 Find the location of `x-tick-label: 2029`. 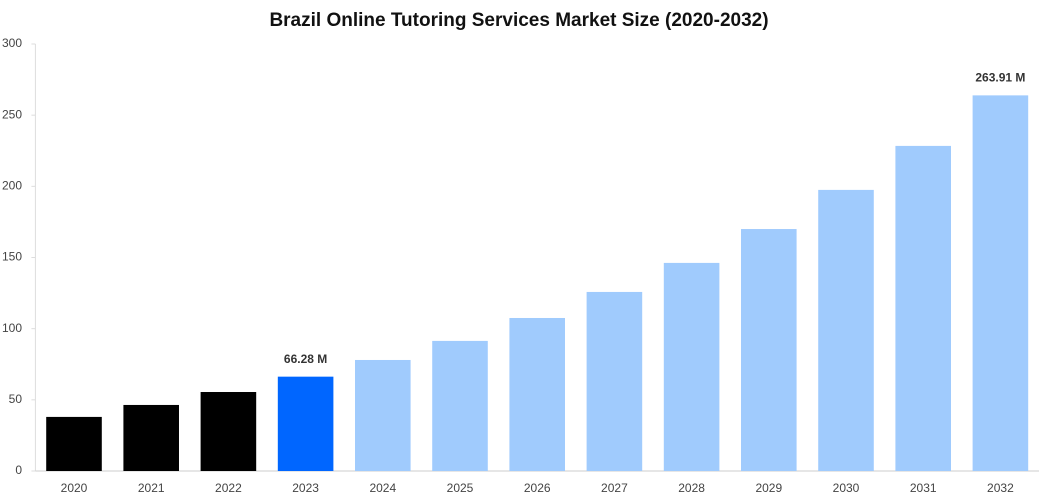

x-tick-label: 2029 is located at coordinates (768, 488).